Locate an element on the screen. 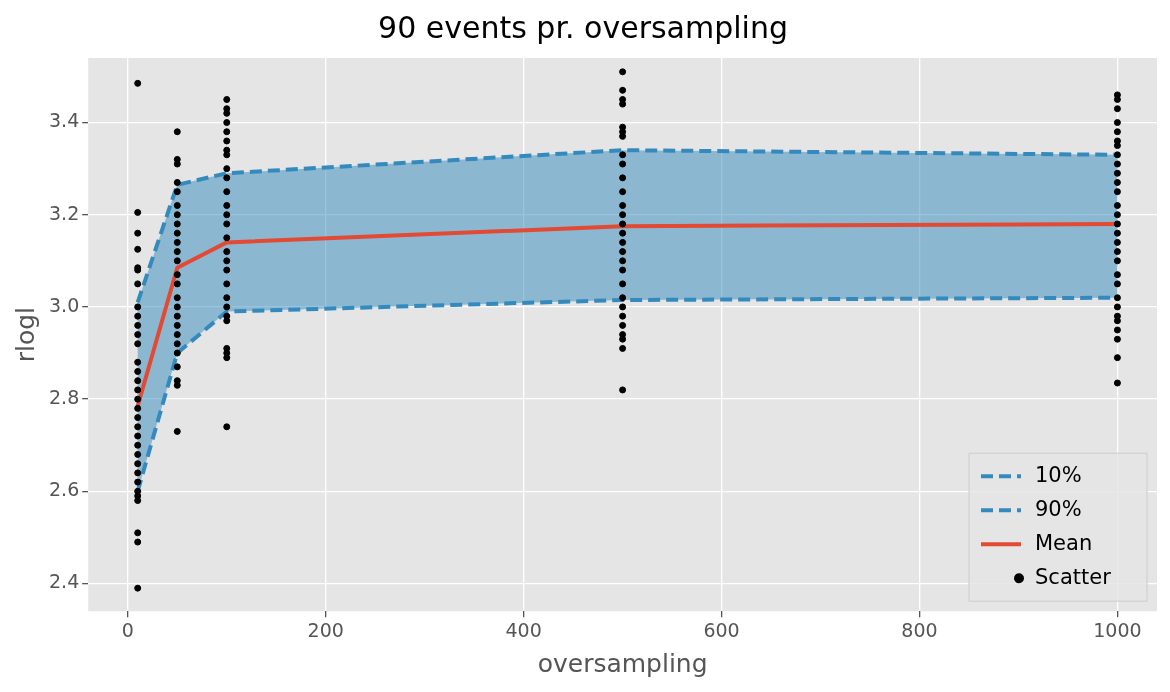 Image resolution: width=1170 pixels, height=692 pixels. x-tick-label: 800 is located at coordinates (919, 629).